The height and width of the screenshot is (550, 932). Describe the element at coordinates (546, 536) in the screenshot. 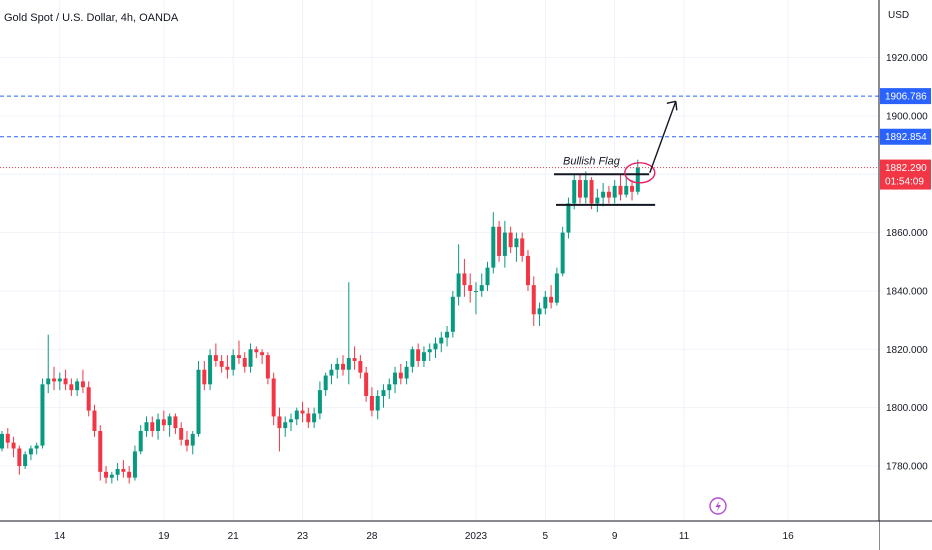

I see `time-tick-label: 5` at that location.